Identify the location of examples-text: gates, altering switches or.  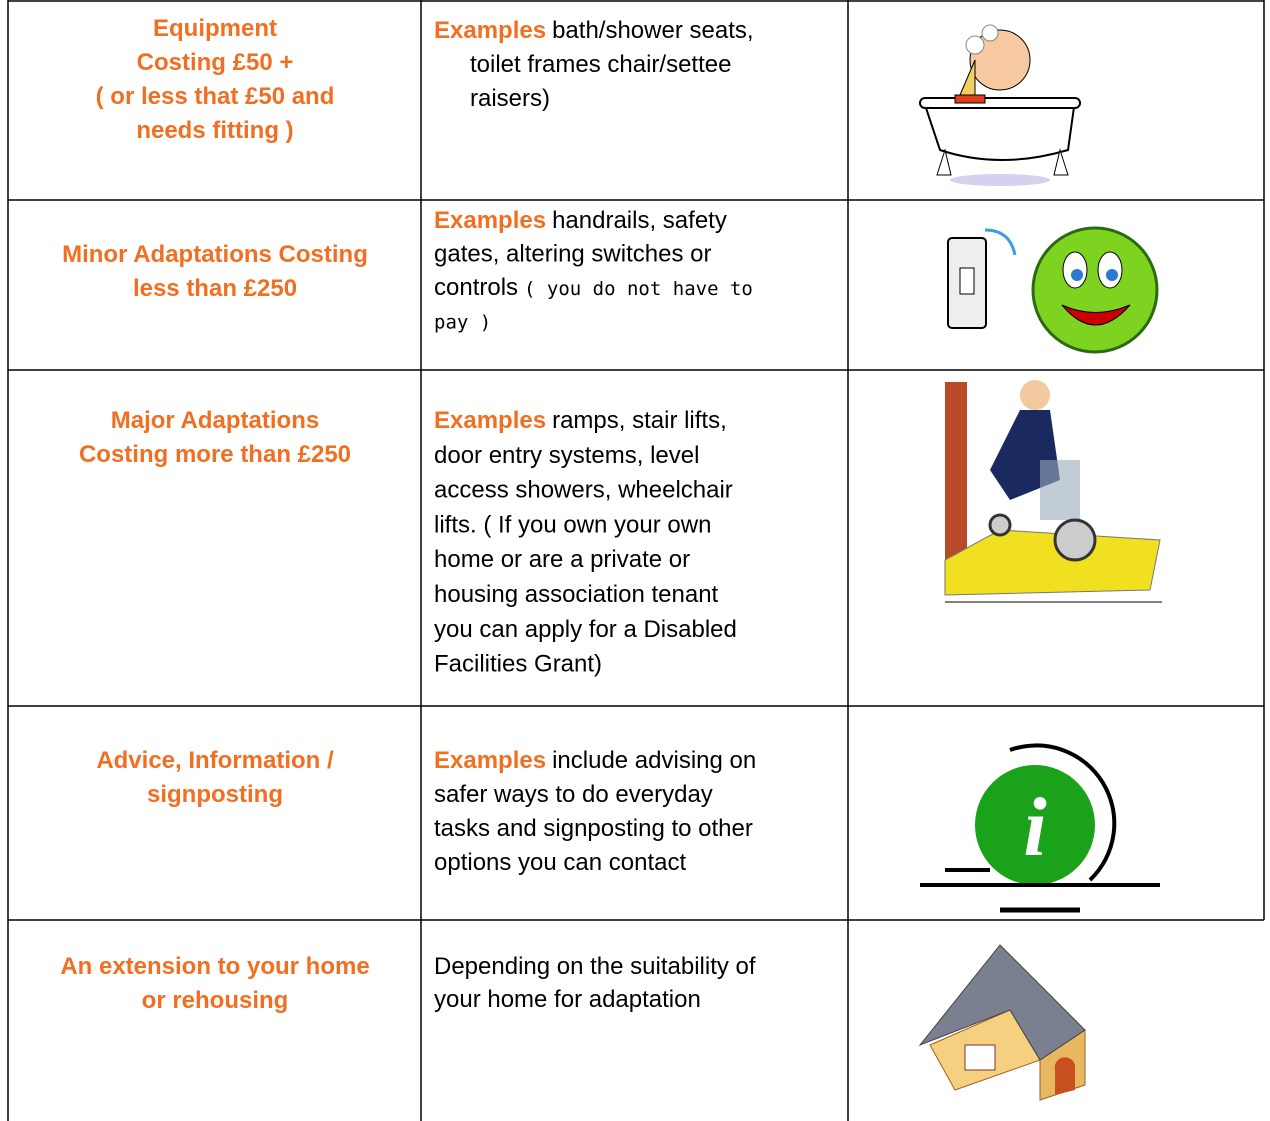
(572, 254).